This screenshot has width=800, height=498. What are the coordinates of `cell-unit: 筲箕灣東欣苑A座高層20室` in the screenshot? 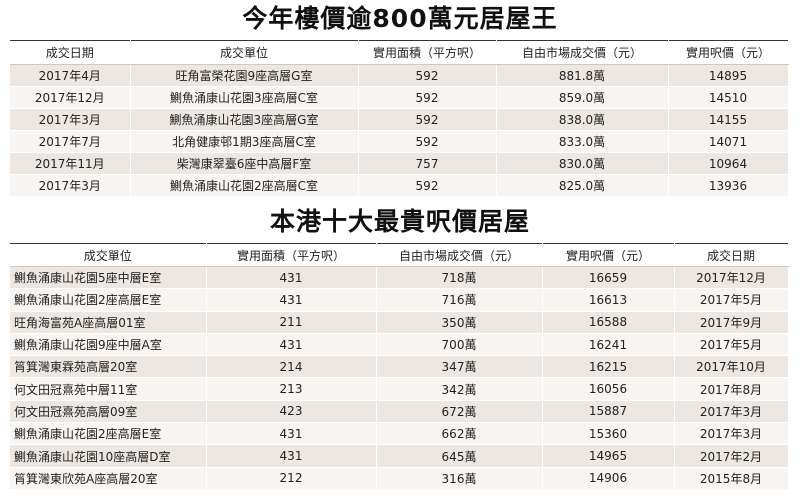 It's located at (108, 478).